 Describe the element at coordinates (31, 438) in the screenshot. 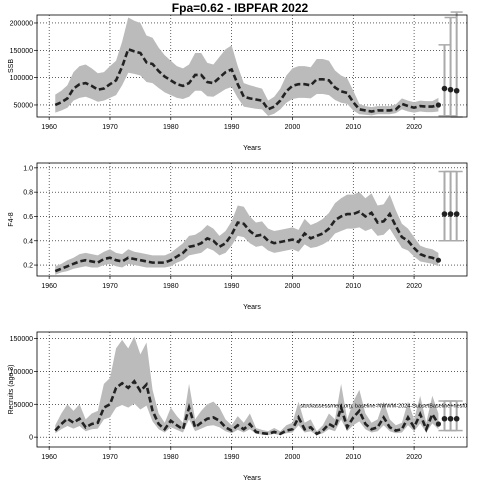

I see `y-tick-label: 0` at that location.